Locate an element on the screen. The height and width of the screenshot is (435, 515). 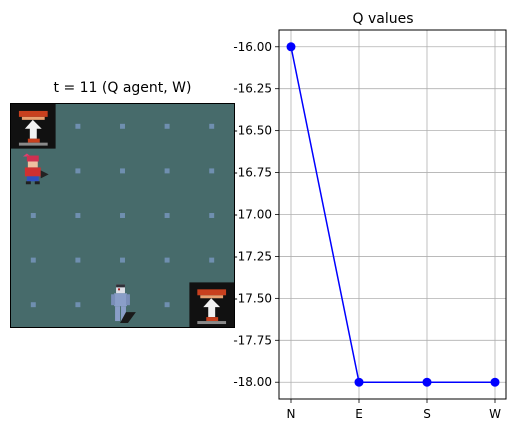
chart-title: Q values is located at coordinates (382, 19).